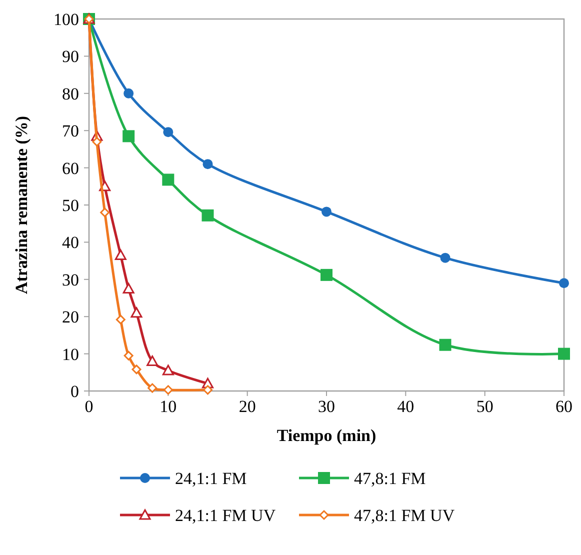 Image resolution: width=581 pixels, height=555 pixels. I want to click on y-tick-label: 40, so click(70, 242).